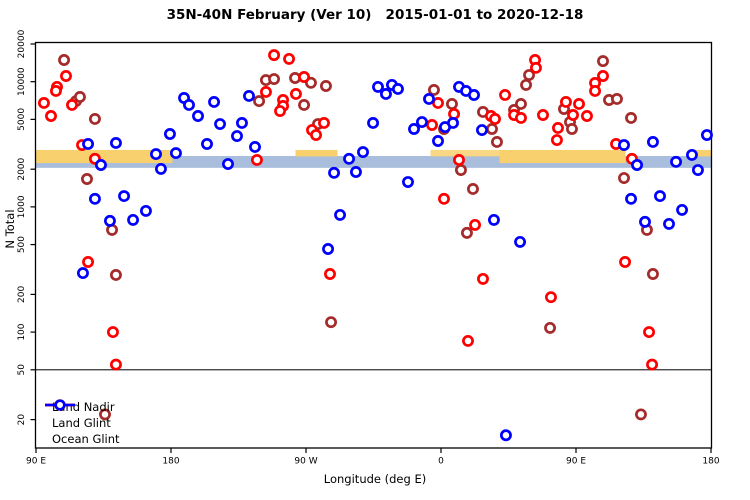  What do you see at coordinates (22, 206) in the screenshot?
I see `y-tick-label: 1000` at bounding box center [22, 206].